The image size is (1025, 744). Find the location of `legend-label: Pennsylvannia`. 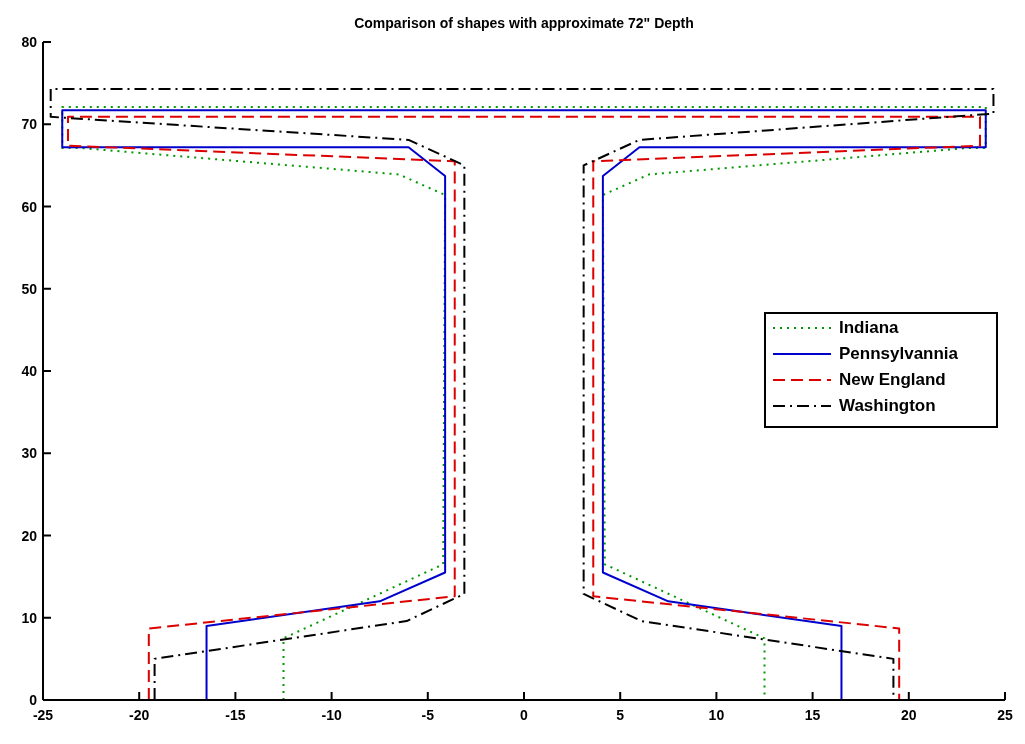

legend-label: Pennsylvannia is located at coordinates (899, 353).